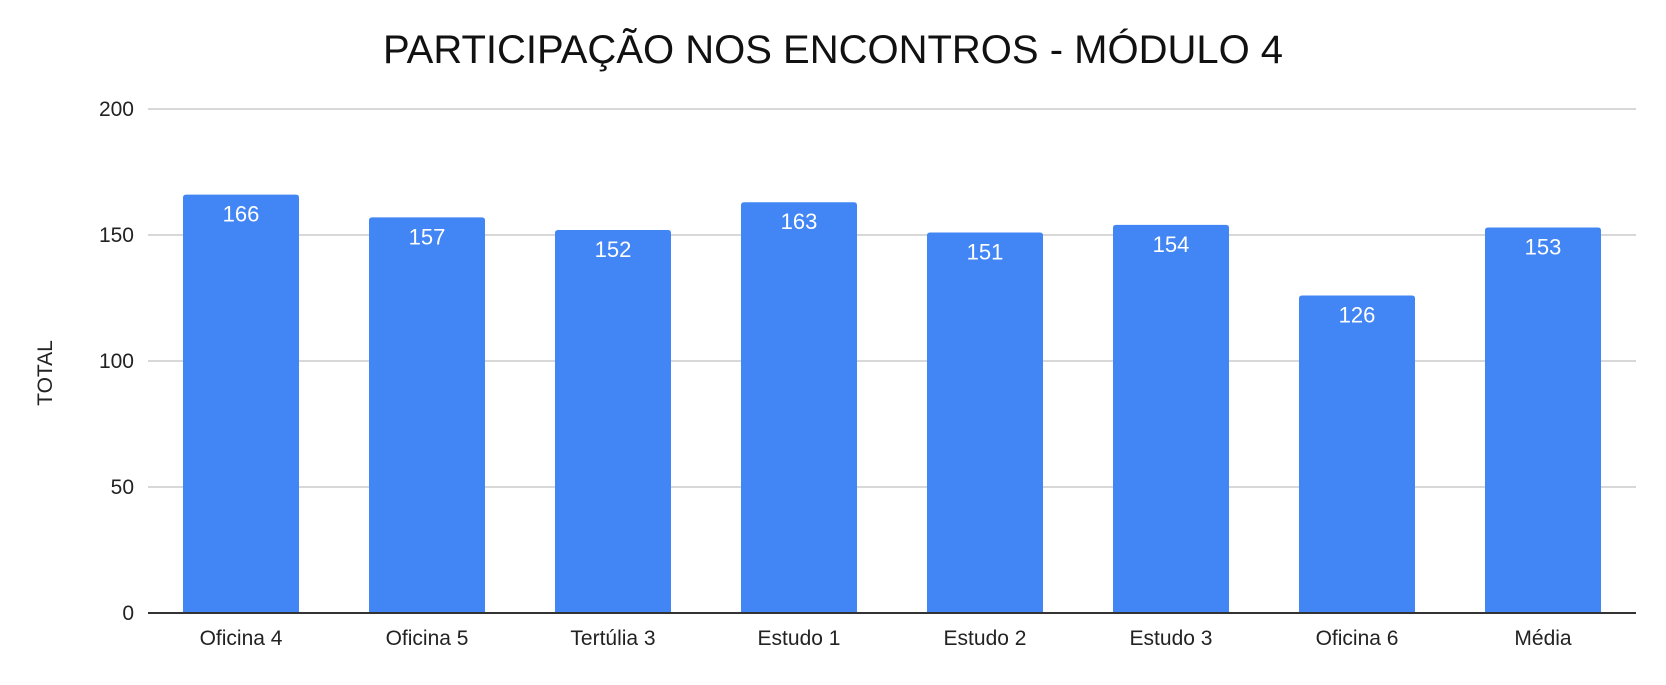 Image resolution: width=1666 pixels, height=685 pixels. Describe the element at coordinates (116, 109) in the screenshot. I see `y-tick-label: 200` at that location.